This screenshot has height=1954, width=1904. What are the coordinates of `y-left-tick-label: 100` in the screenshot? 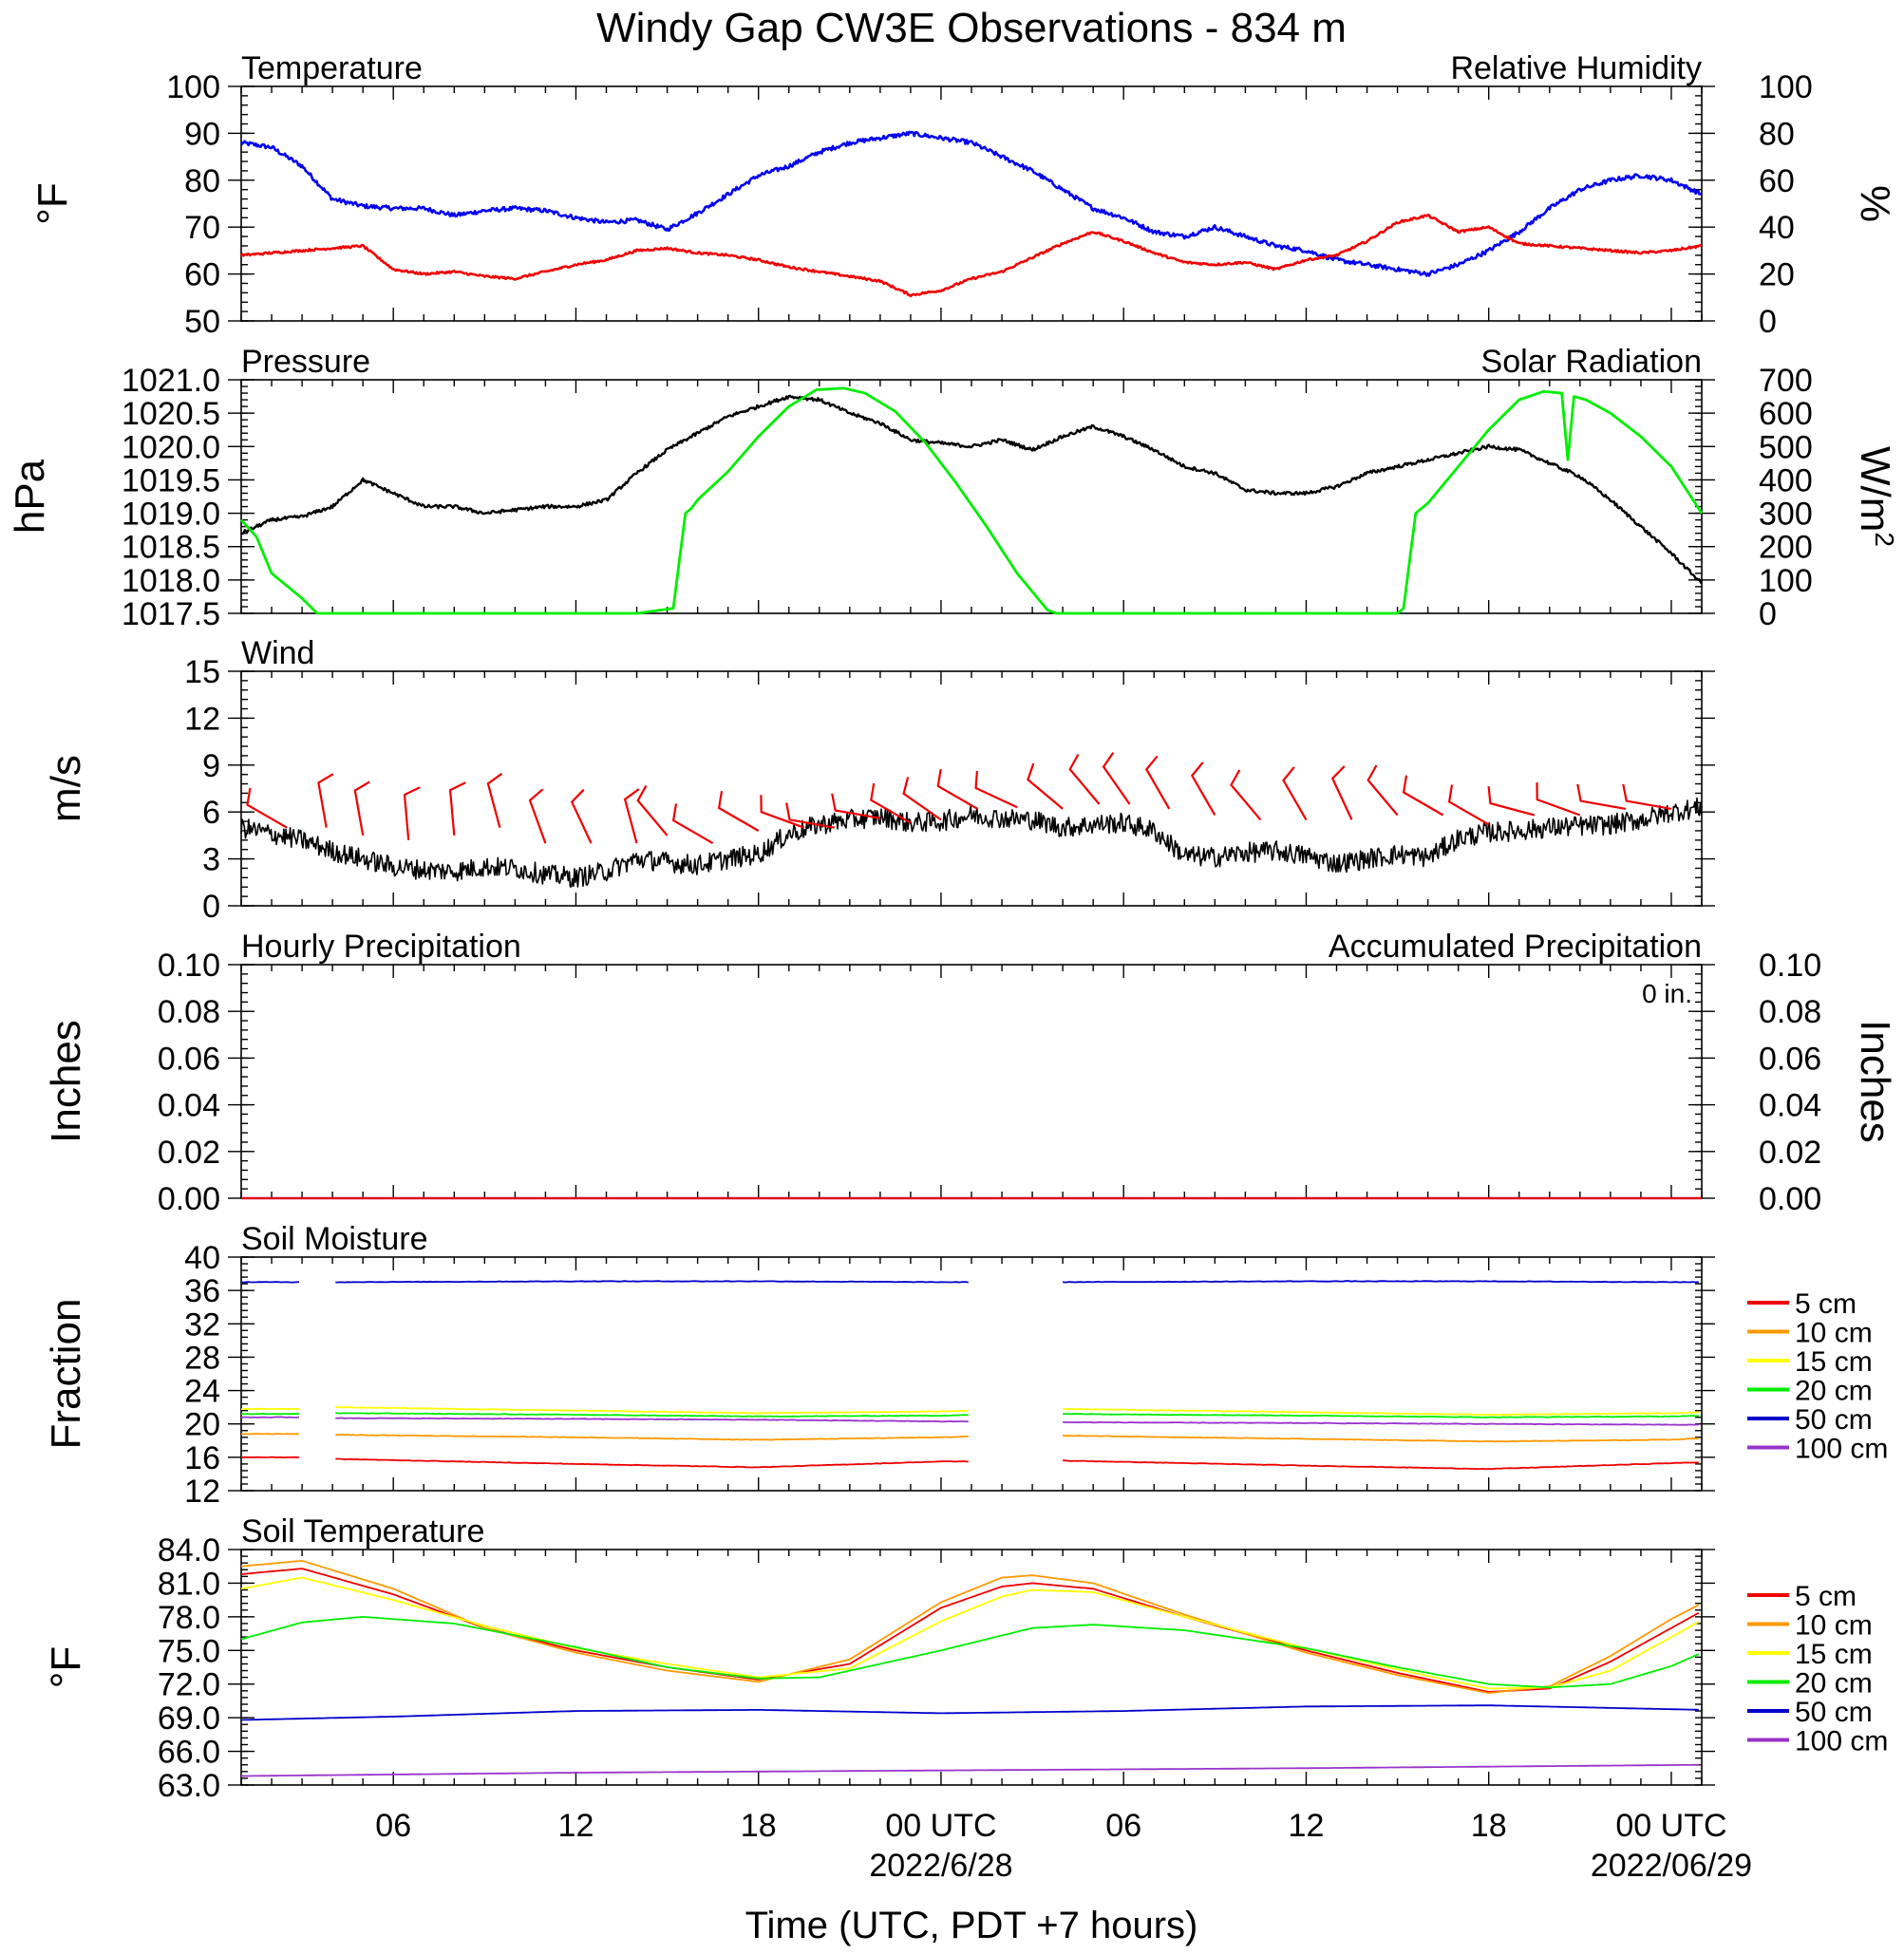 It's located at (193, 87).